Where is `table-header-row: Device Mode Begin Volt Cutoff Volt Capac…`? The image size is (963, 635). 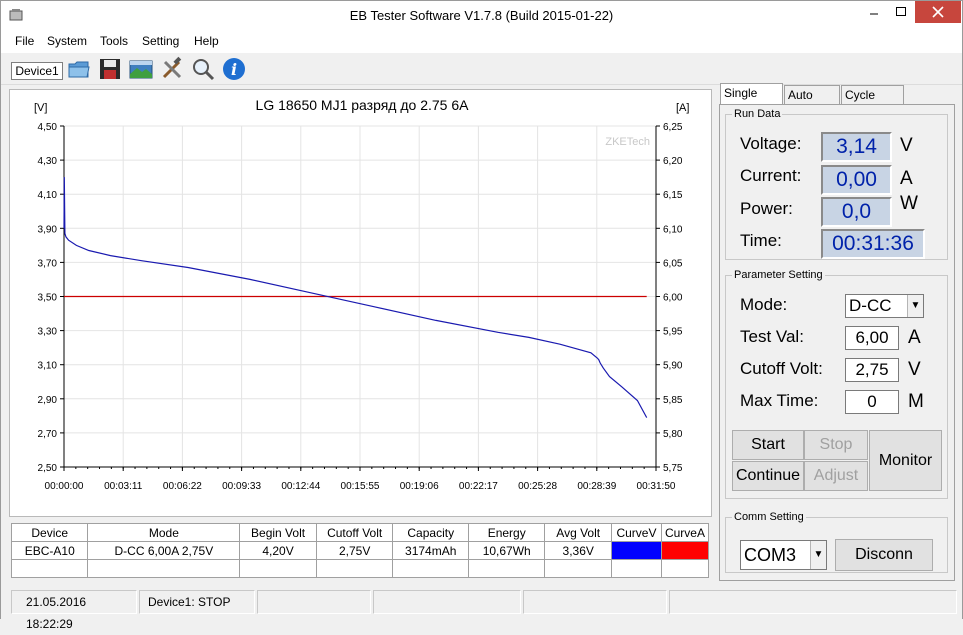 table-header-row: Device Mode Begin Volt Cutoff Volt Capac… is located at coordinates (360, 532).